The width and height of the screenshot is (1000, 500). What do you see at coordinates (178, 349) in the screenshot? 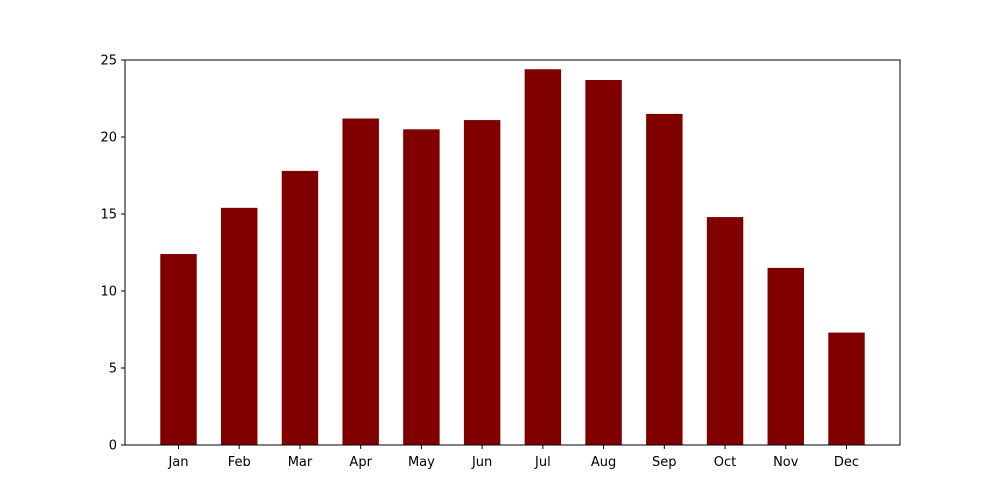
I see `bar-jan` at bounding box center [178, 349].